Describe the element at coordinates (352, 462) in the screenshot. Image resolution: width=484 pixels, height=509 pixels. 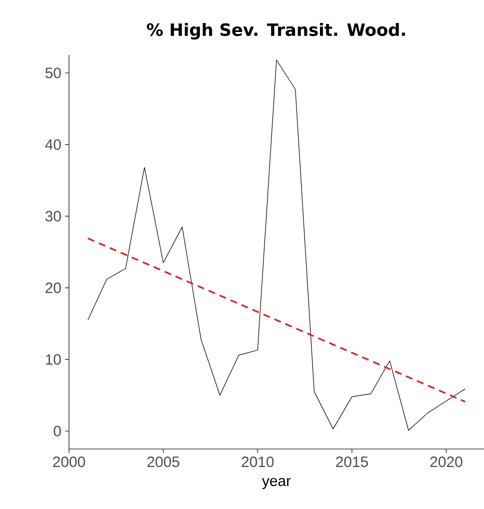
I see `x-tick-label: 2015` at that location.